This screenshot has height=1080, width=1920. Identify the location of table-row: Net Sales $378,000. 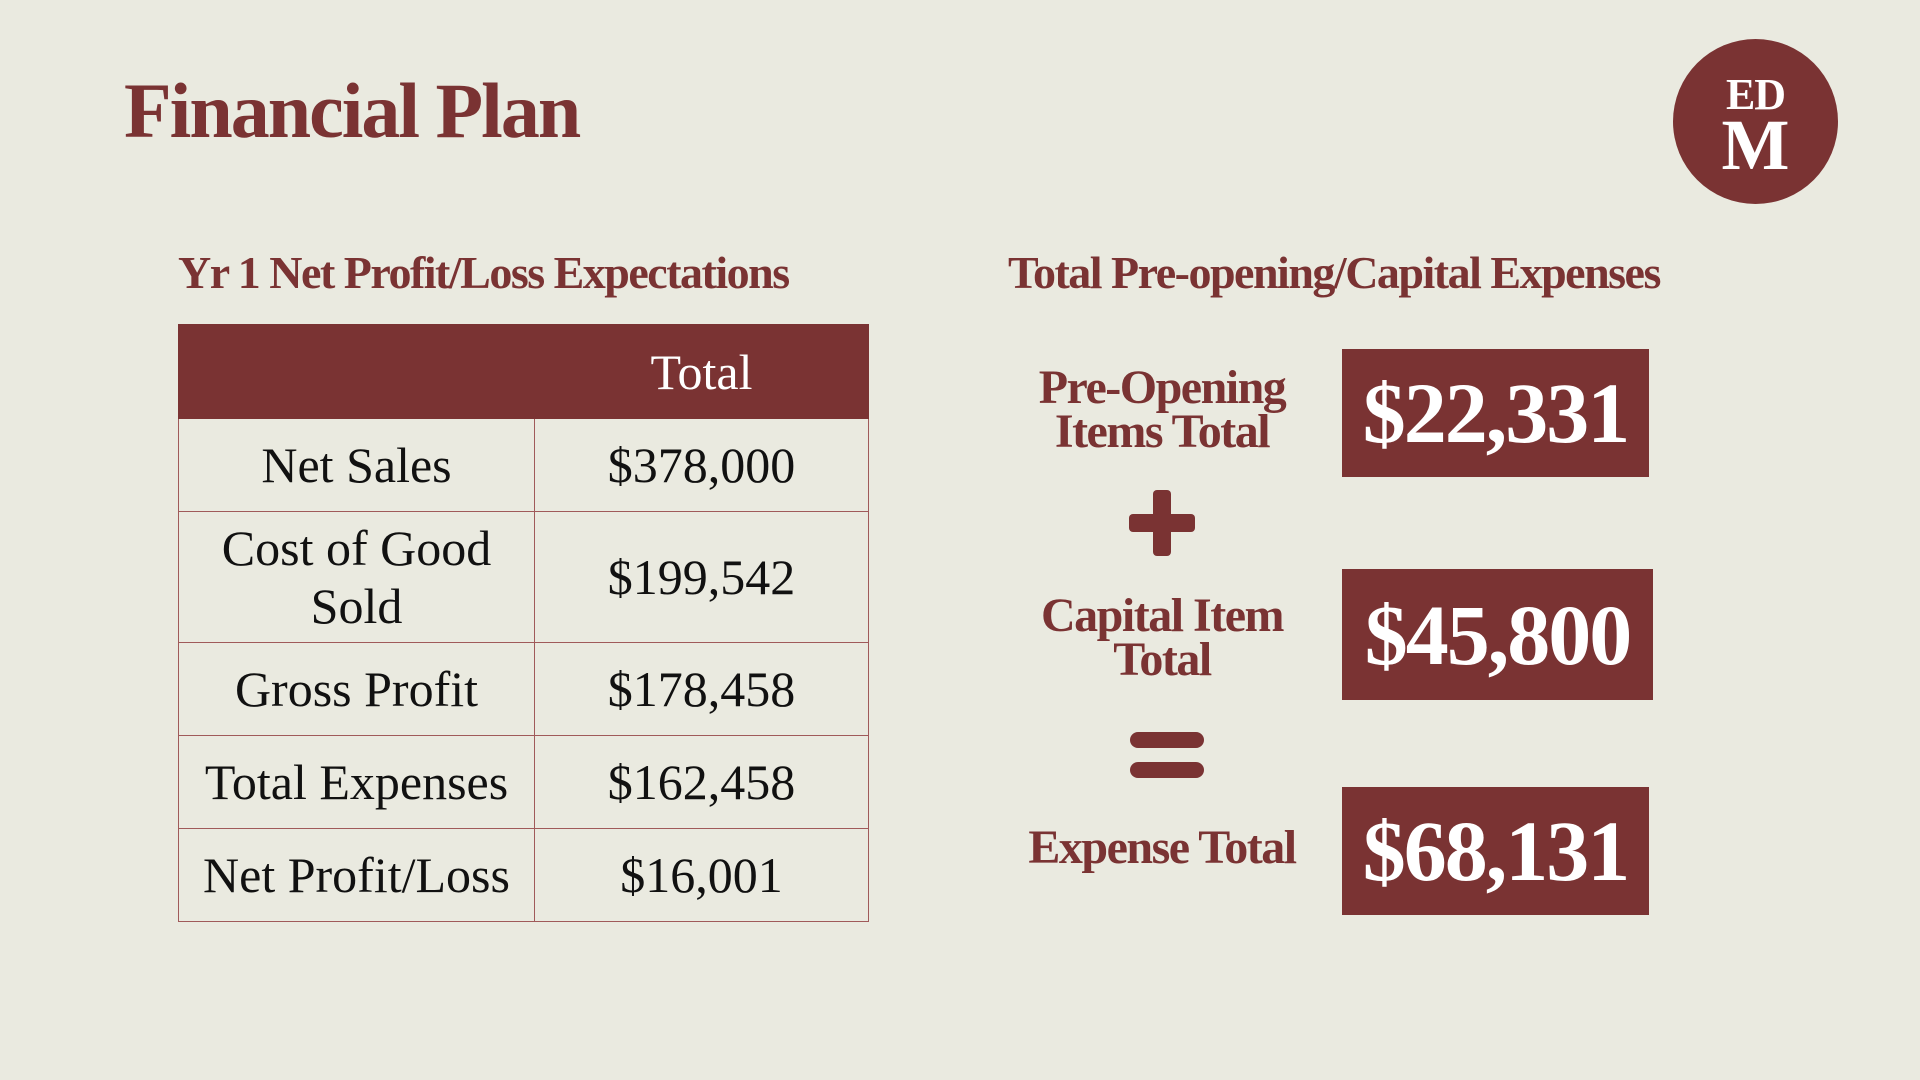
(523, 465).